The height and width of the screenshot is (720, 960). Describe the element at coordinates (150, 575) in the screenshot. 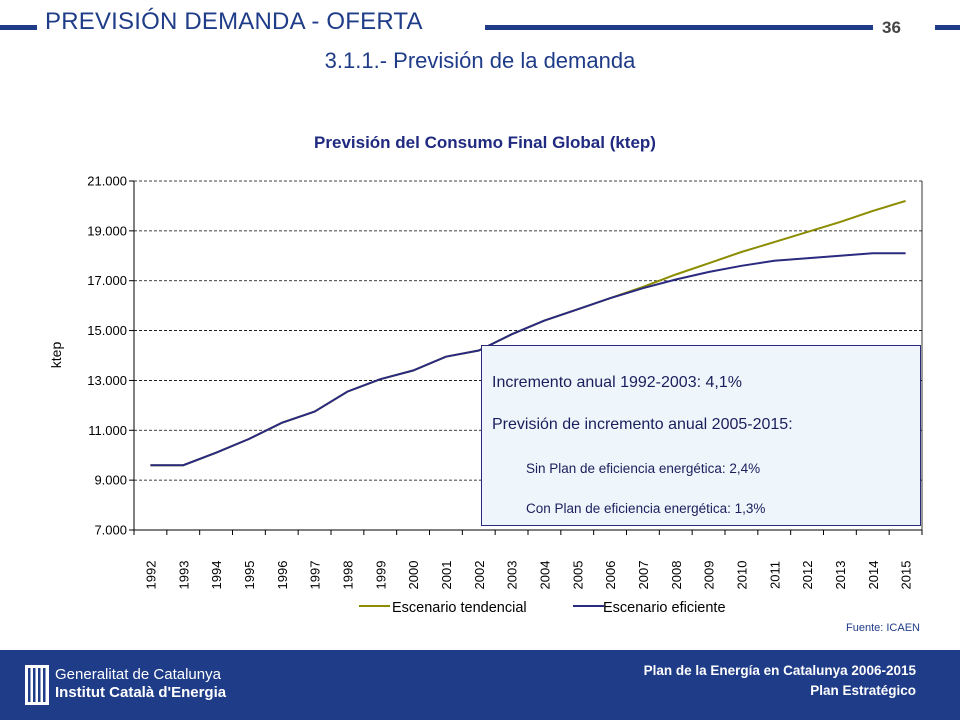

I see `x-tick-label: 1992` at that location.